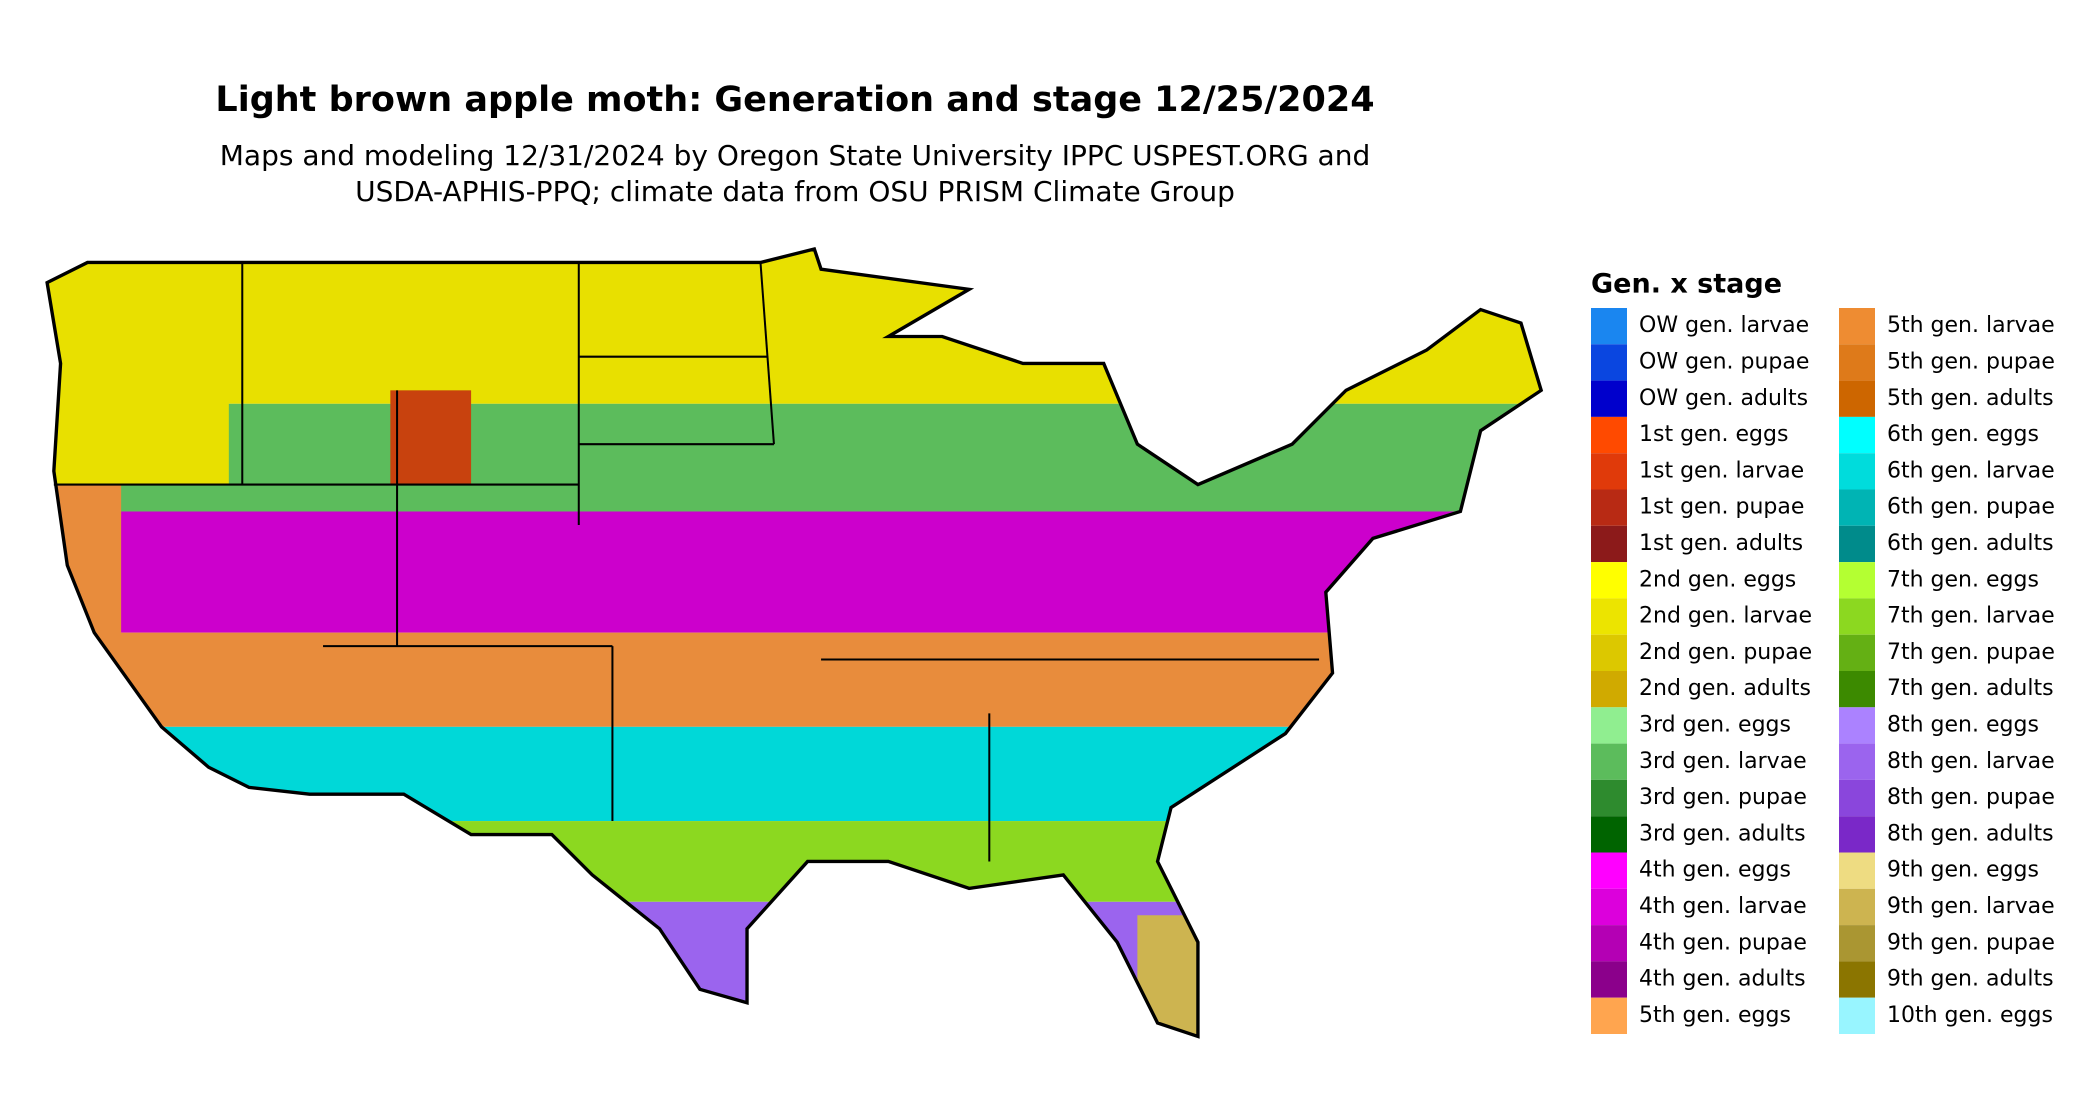  Describe the element at coordinates (1971, 906) in the screenshot. I see `legend-label: 9th gen. larvae` at that location.